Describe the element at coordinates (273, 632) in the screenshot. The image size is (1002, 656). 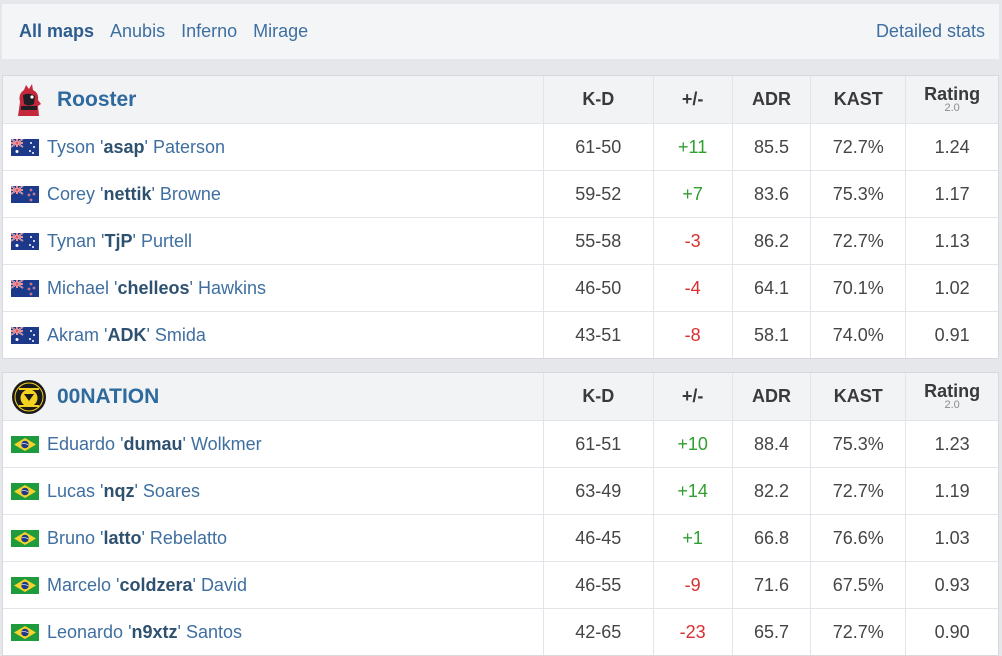
I see `player-cell: Leonardo 'n9xtz' Santos` at that location.